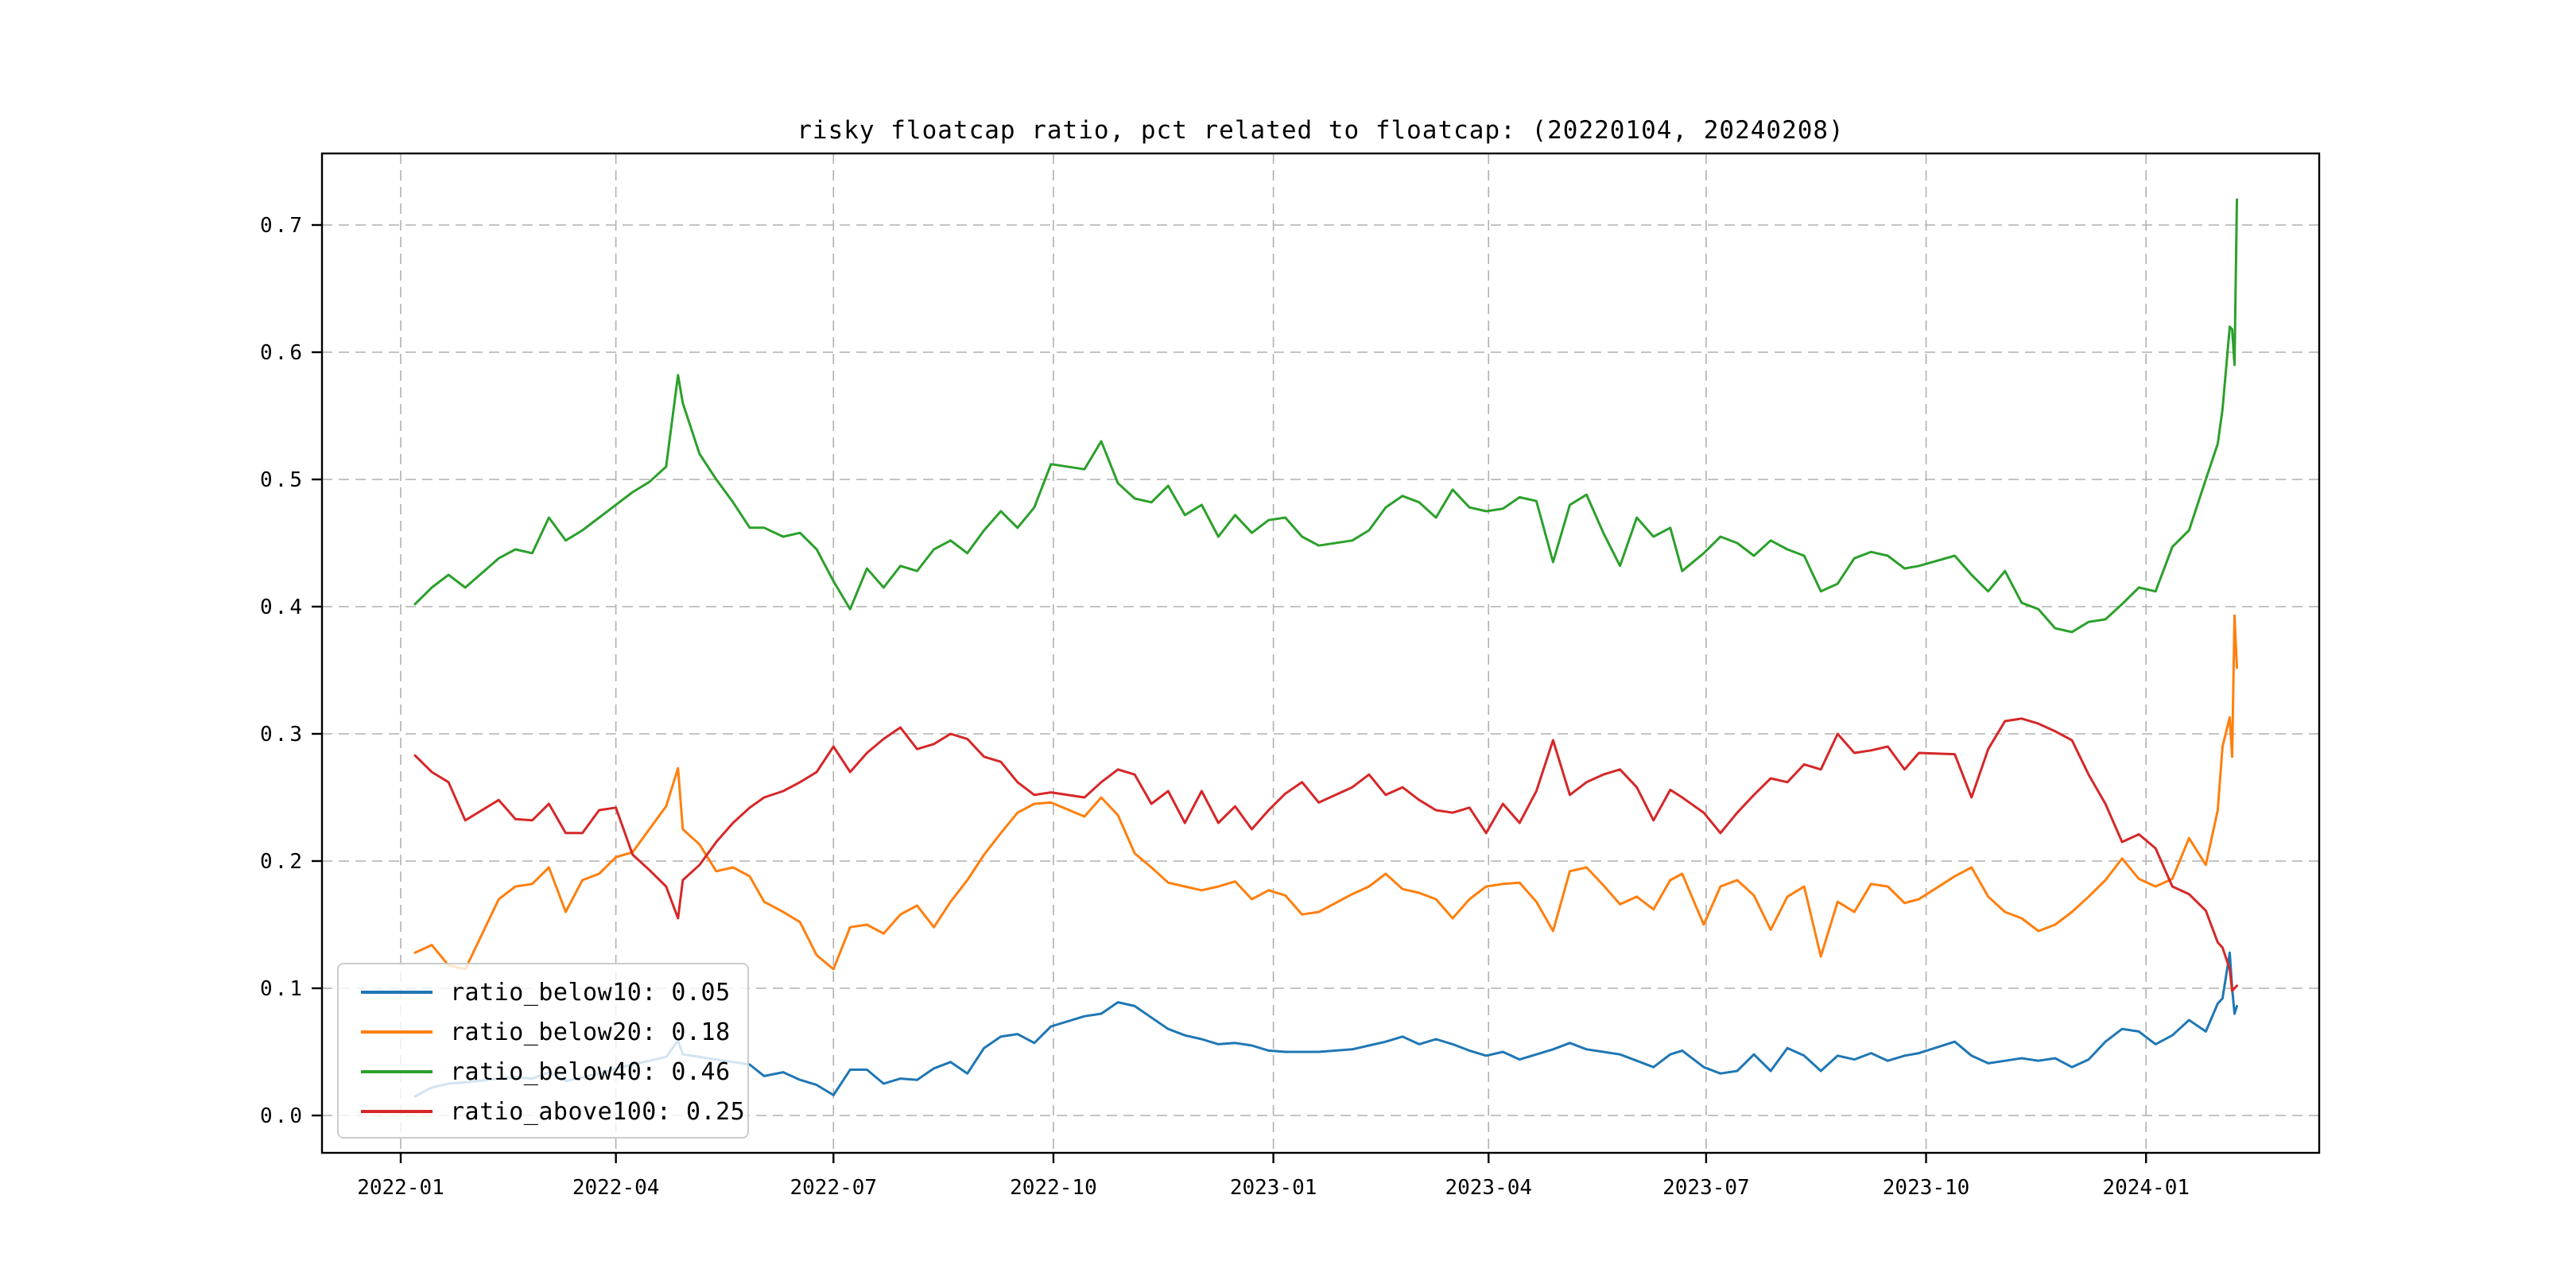 This screenshot has width=2576, height=1288. Describe the element at coordinates (282, 1116) in the screenshot. I see `y-axis-tick-label: 0.0` at that location.